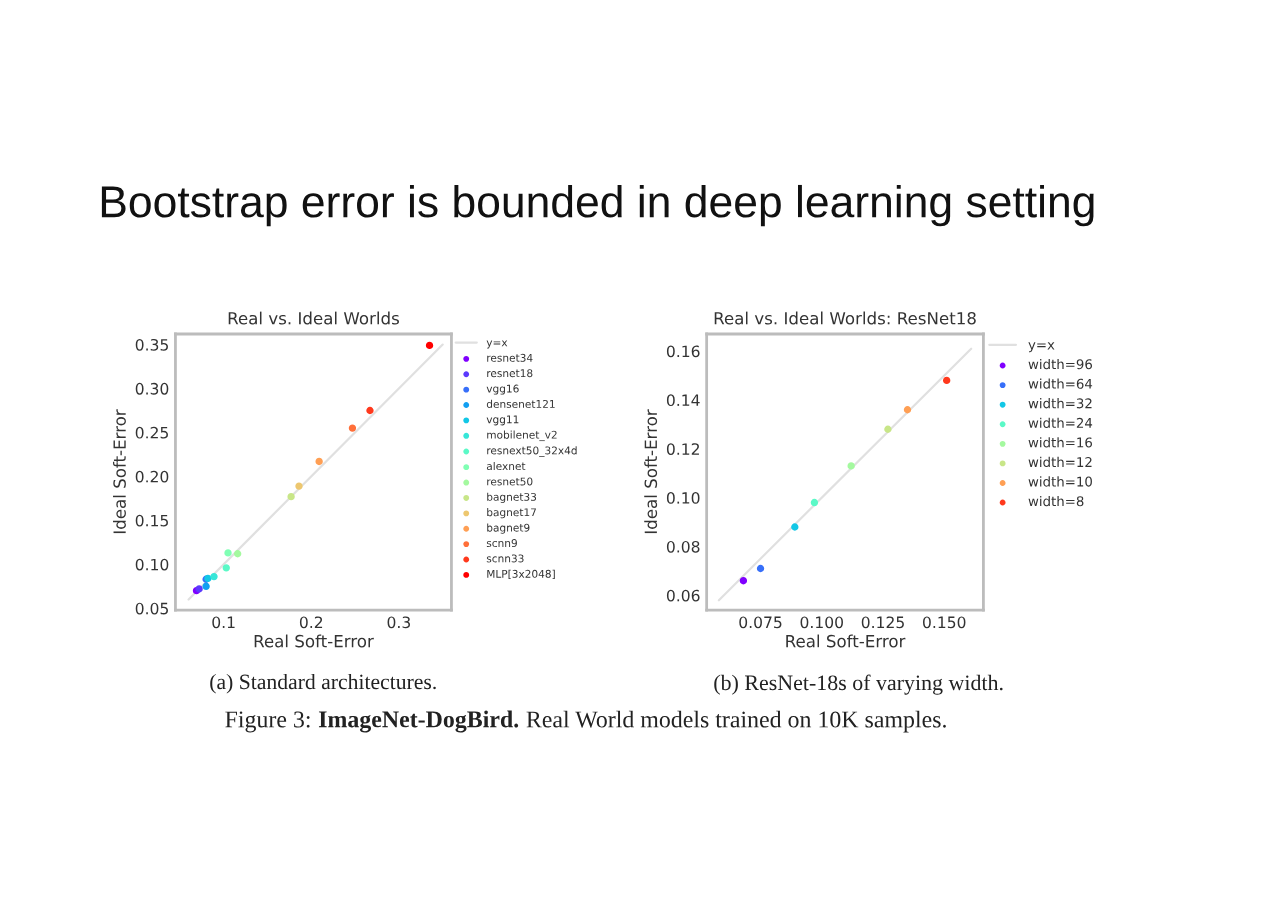 The width and height of the screenshot is (1276, 902). Describe the element at coordinates (736, 721) in the screenshot. I see `text: Real World models trained on 10K samples.` at that location.